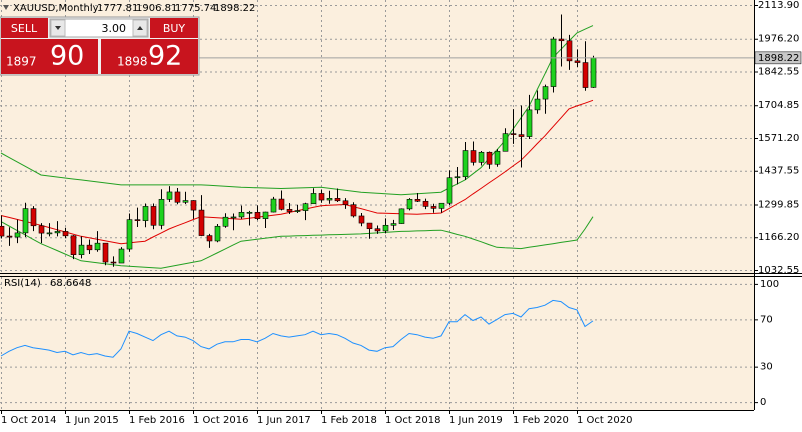  What do you see at coordinates (149, 56) in the screenshot?
I see `ask-box` at bounding box center [149, 56].